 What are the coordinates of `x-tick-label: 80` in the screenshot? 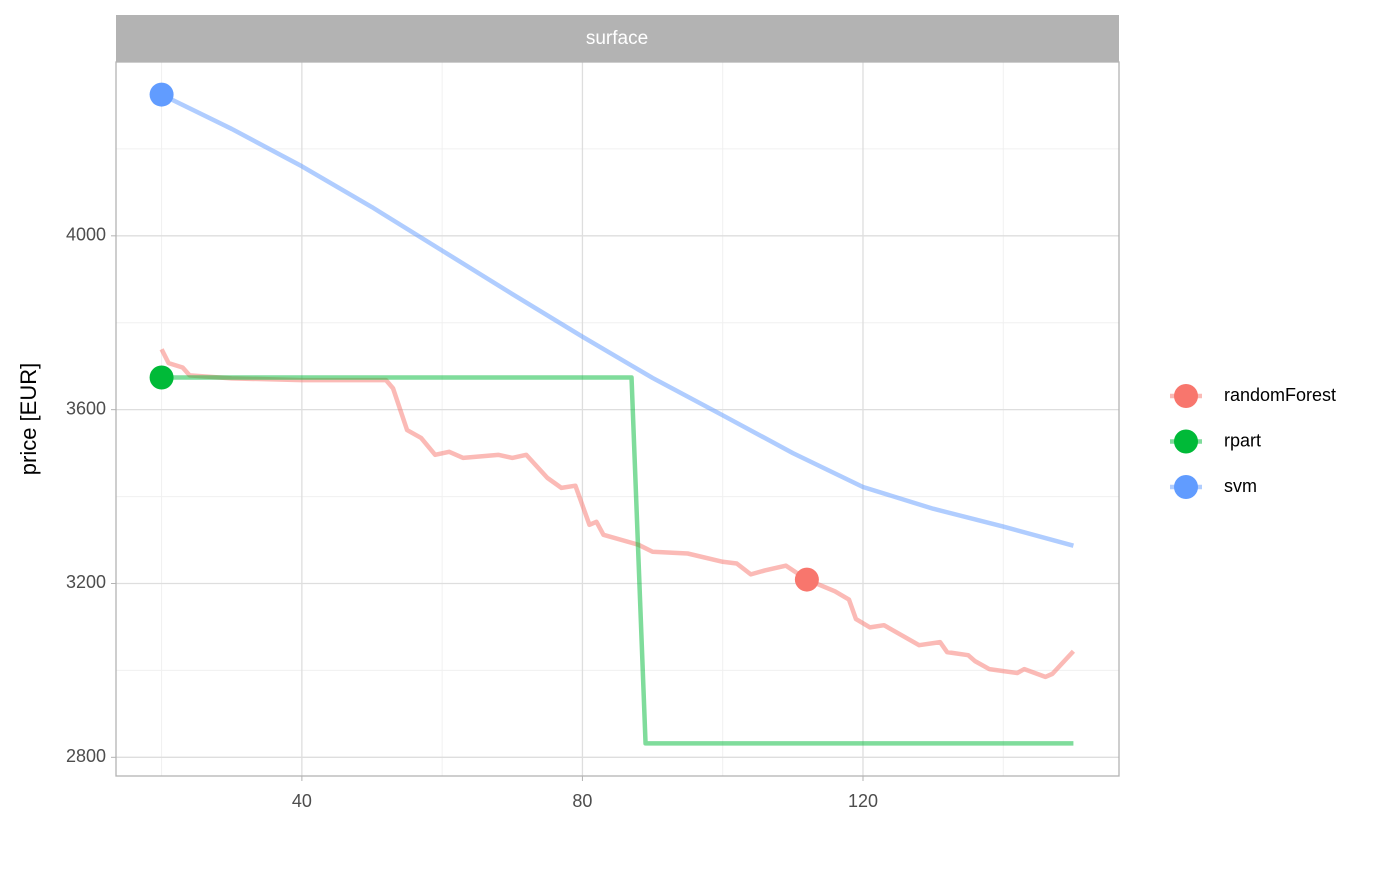 It's located at (582, 801).